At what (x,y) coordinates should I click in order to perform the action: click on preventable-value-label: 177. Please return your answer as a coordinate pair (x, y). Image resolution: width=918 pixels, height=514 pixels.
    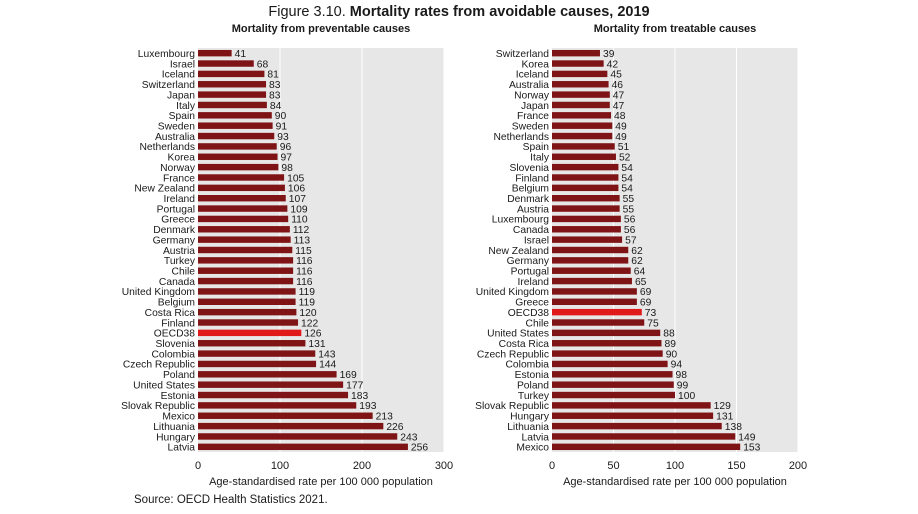
    Looking at the image, I should click on (354, 385).